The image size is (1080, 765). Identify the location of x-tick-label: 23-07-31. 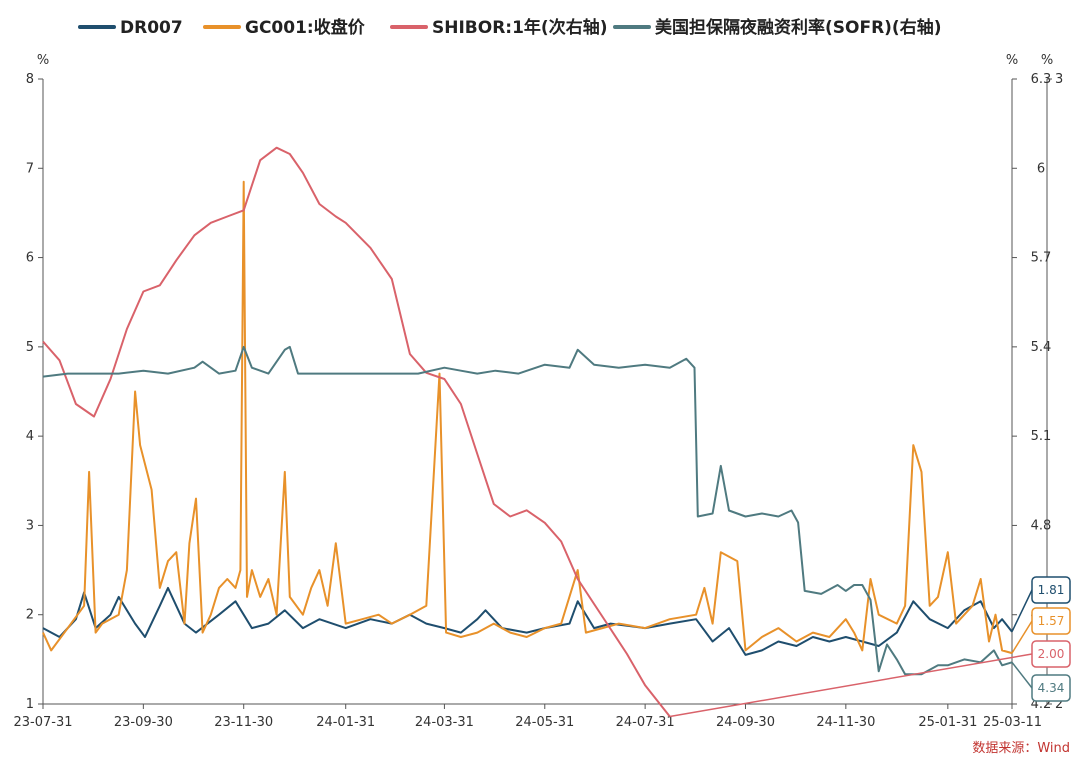
(42, 722).